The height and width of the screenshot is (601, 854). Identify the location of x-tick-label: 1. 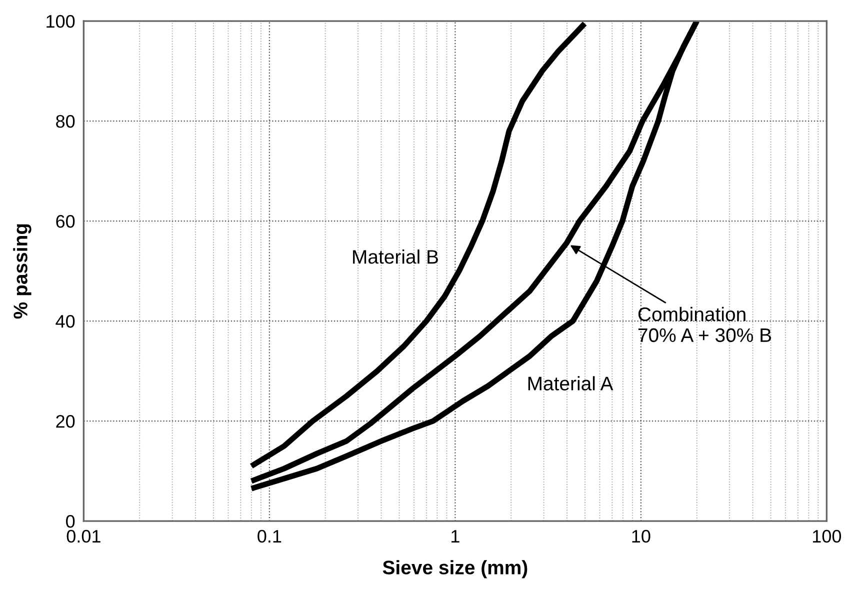
(456, 536).